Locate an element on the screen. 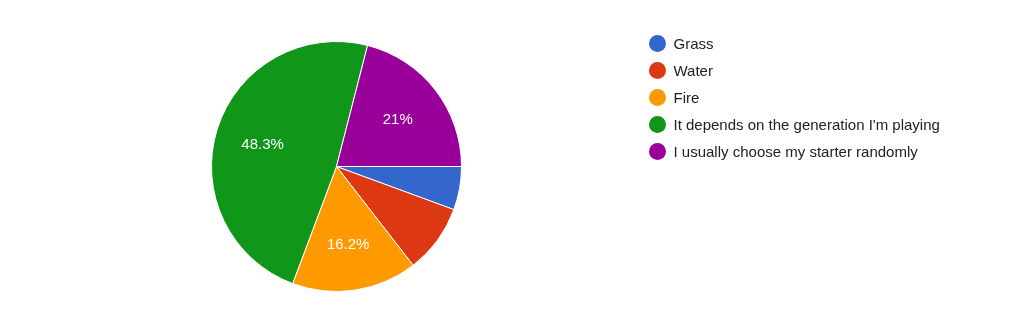  legend-label: It depends on the generation I'm playing is located at coordinates (806, 124).